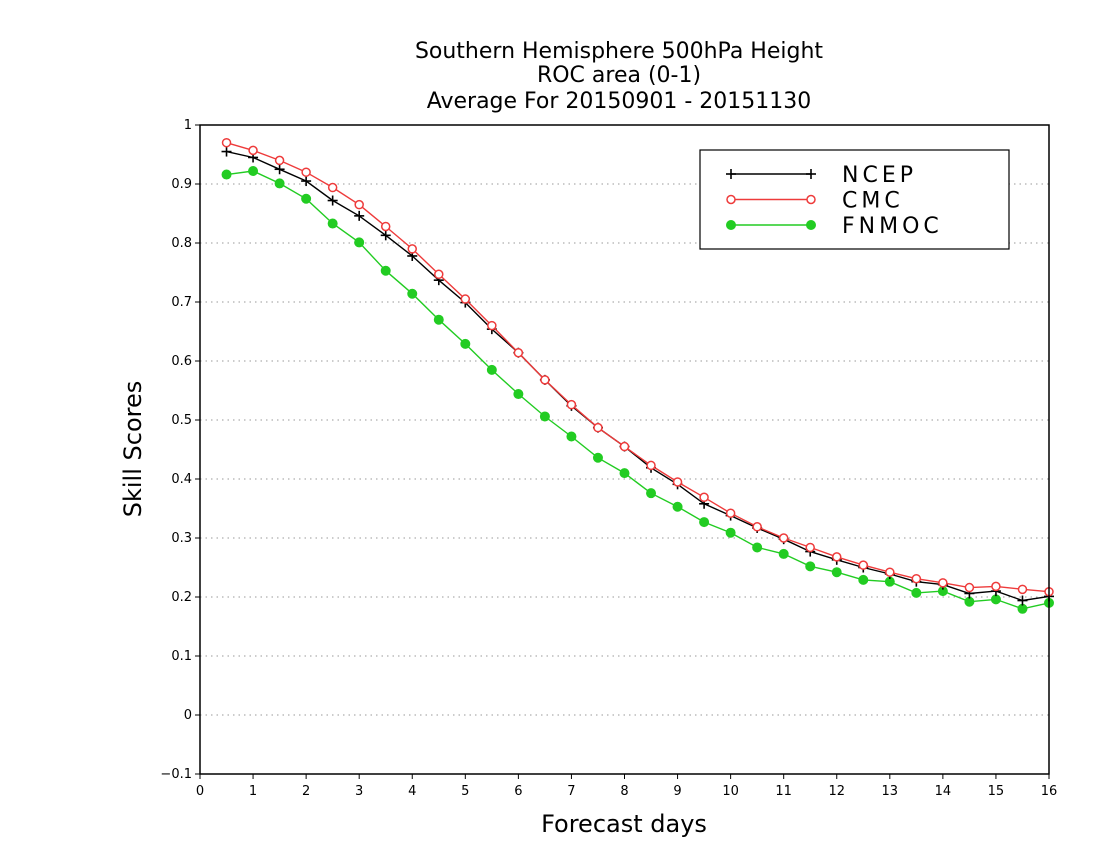 This screenshot has width=1100, height=850. What do you see at coordinates (996, 791) in the screenshot?
I see `x-tick-label: 15` at bounding box center [996, 791].